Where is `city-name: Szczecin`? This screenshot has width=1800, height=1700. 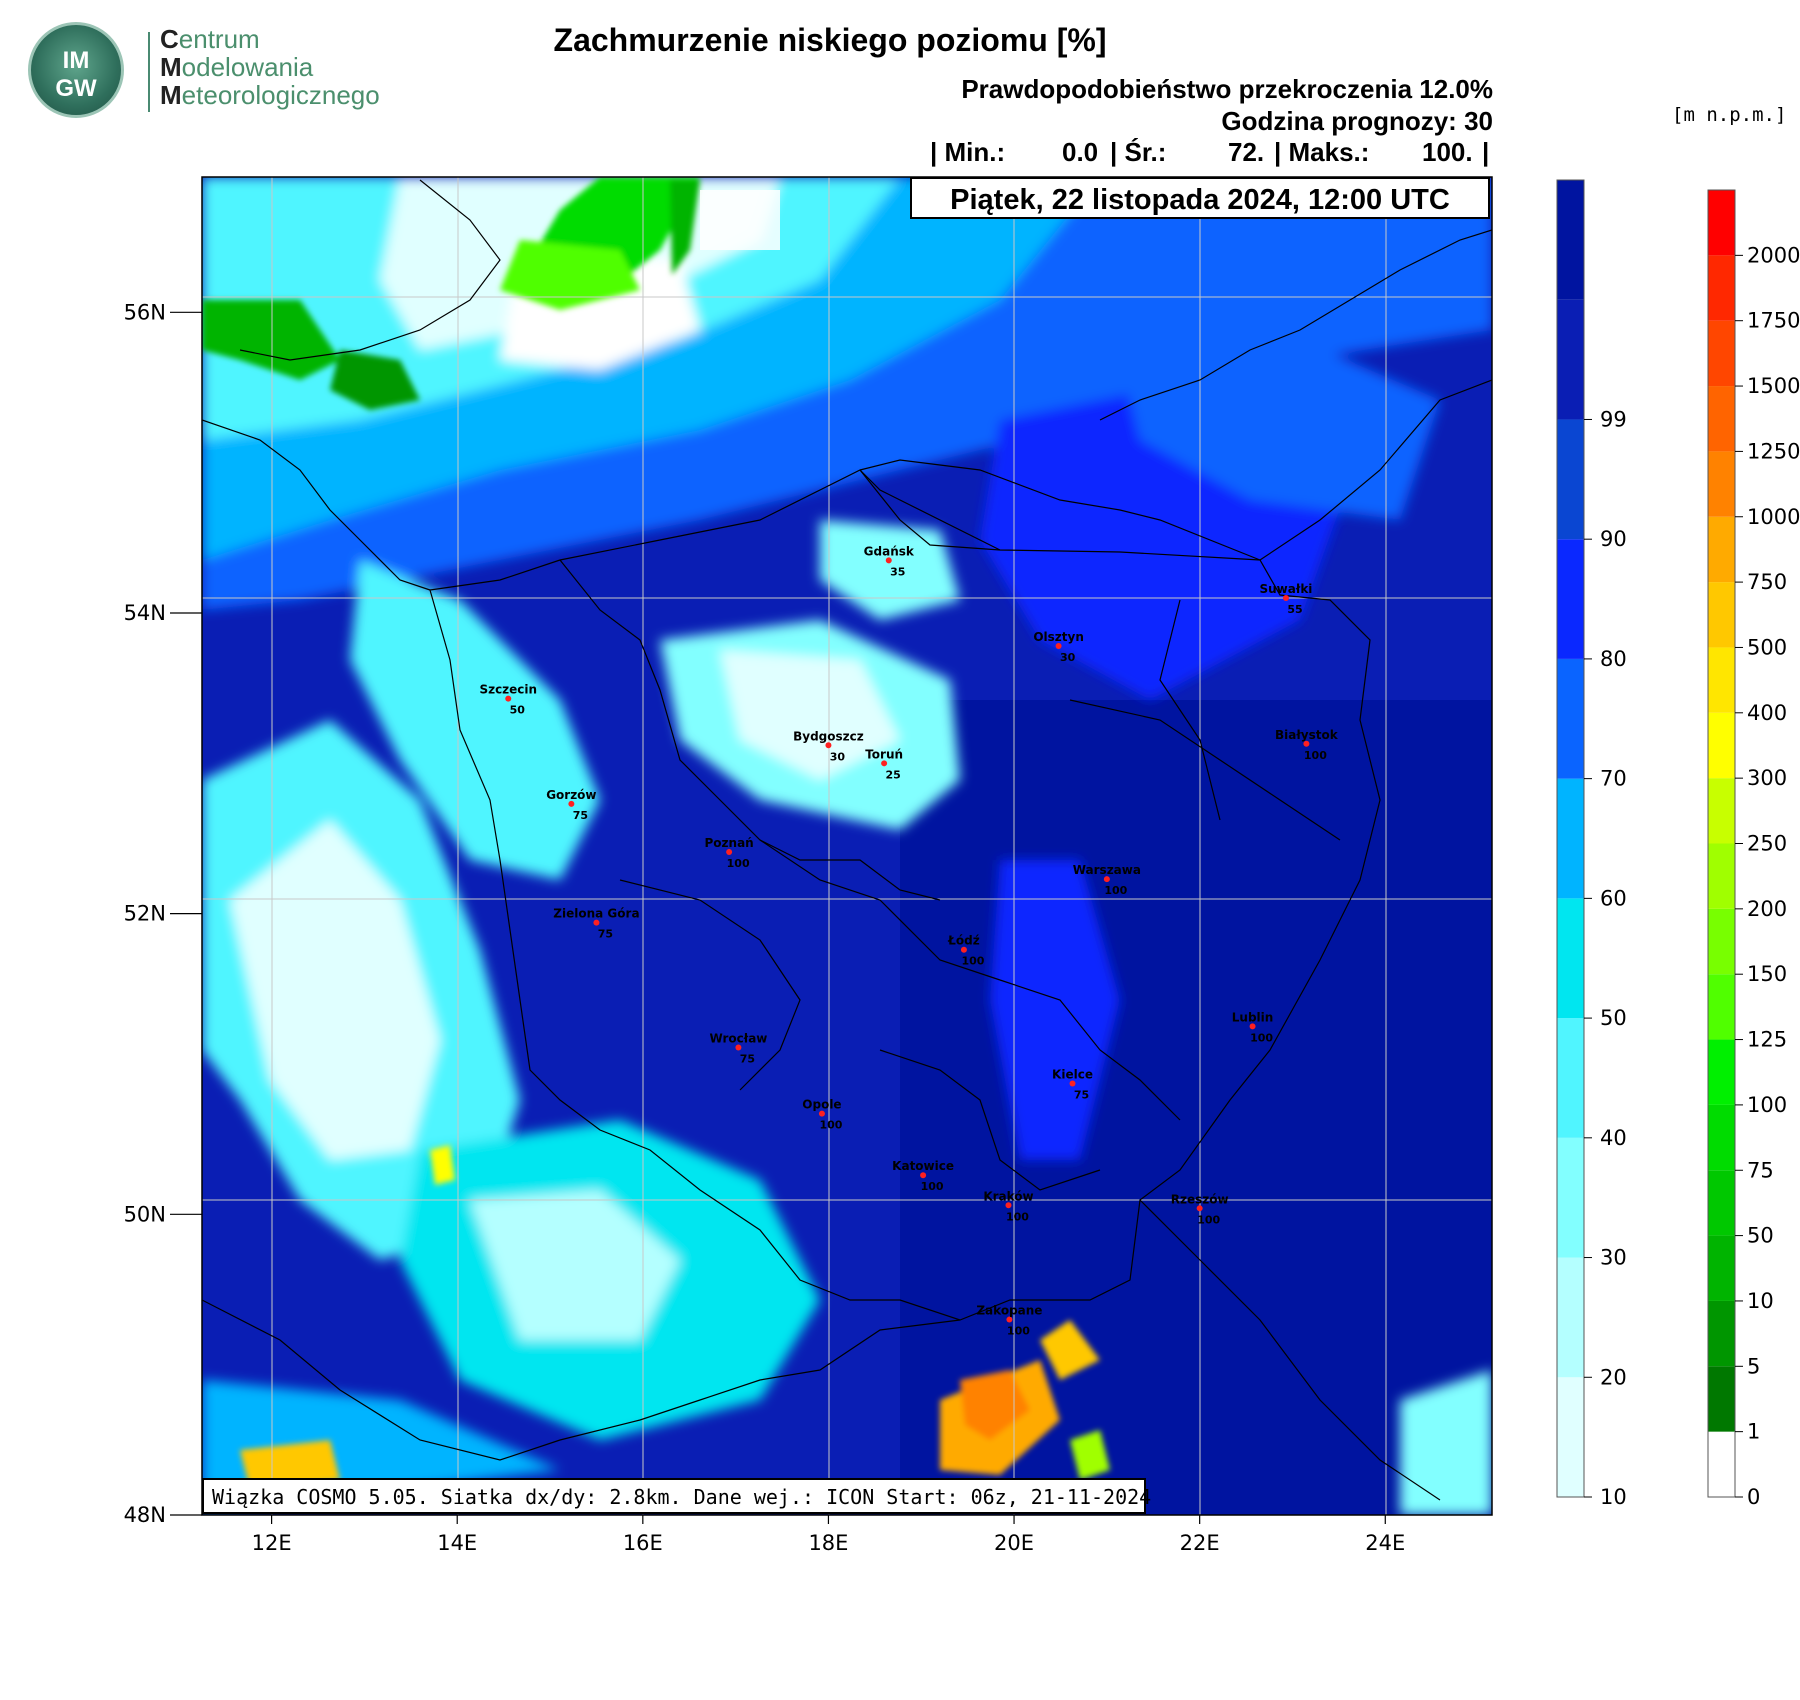
city-name: Szczecin is located at coordinates (508, 690).